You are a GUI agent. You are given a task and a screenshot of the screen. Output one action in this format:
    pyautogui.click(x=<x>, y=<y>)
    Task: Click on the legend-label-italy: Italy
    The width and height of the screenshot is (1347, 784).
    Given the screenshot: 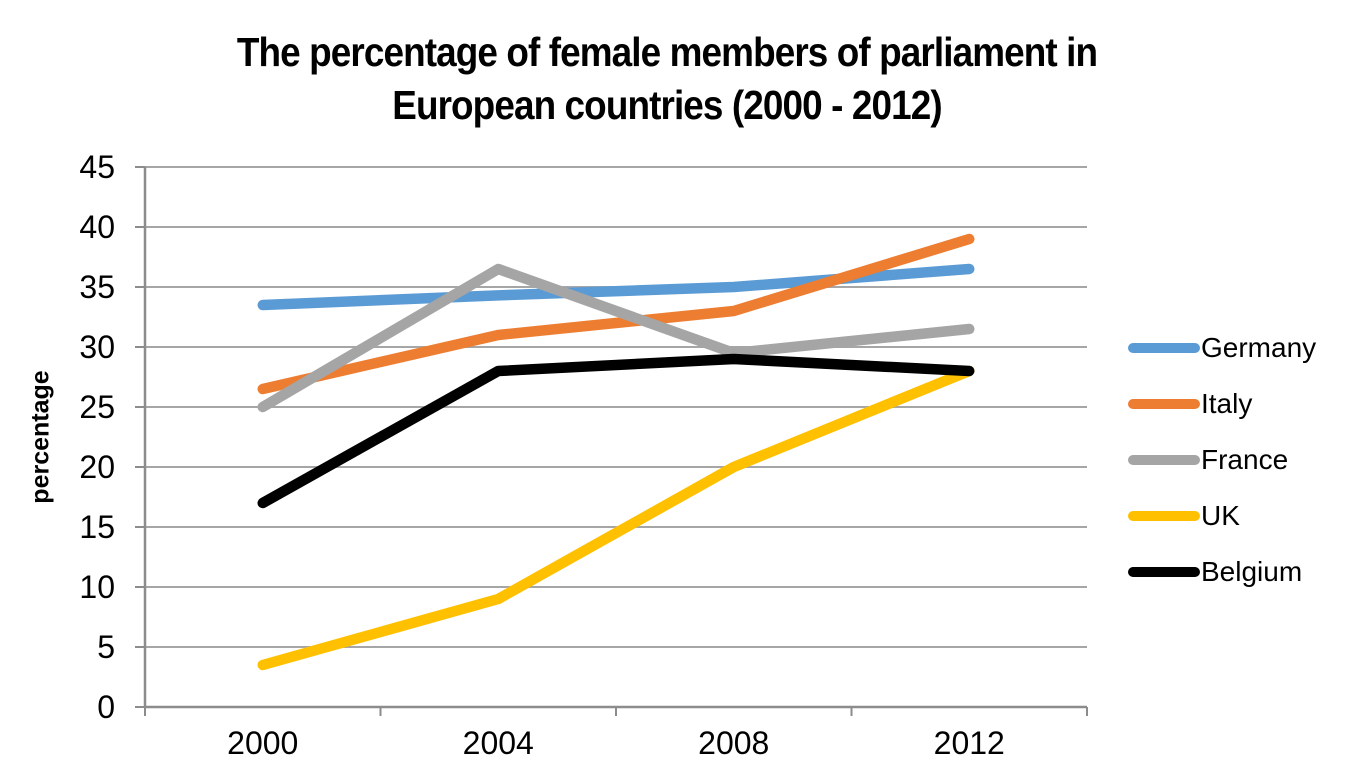 What is the action you would take?
    pyautogui.click(x=1227, y=403)
    